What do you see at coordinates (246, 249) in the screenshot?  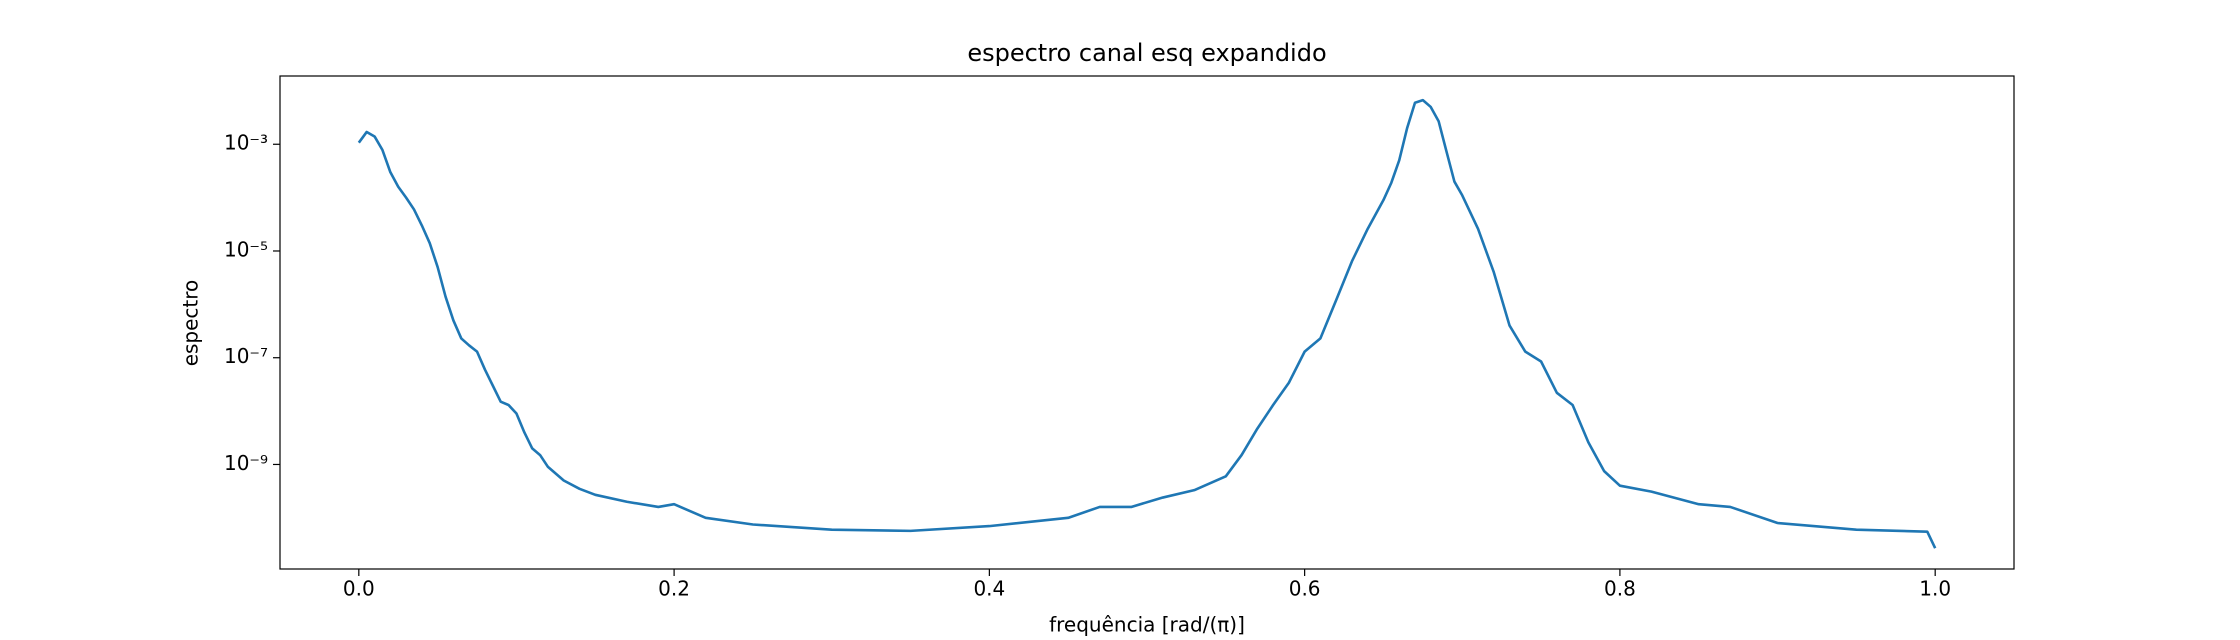 I see `y-tick-label: 10⁻⁵` at bounding box center [246, 249].